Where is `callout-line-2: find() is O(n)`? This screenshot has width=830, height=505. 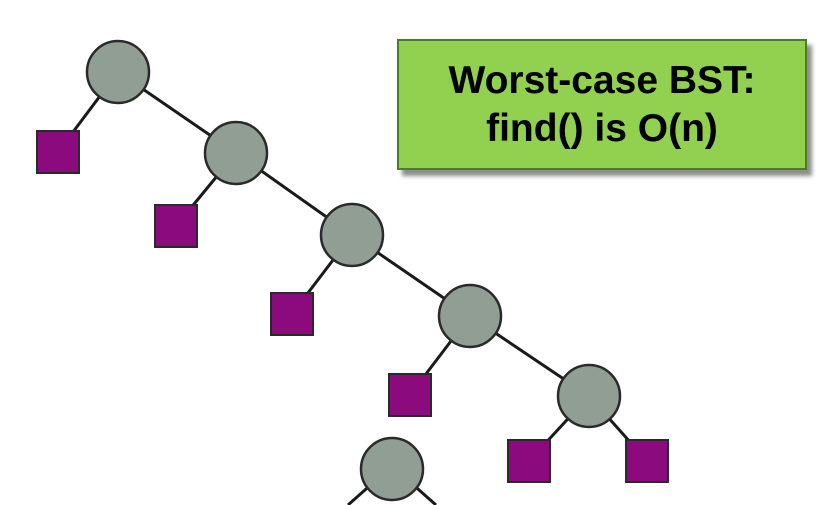
callout-line-2: find() is O(n) is located at coordinates (602, 128).